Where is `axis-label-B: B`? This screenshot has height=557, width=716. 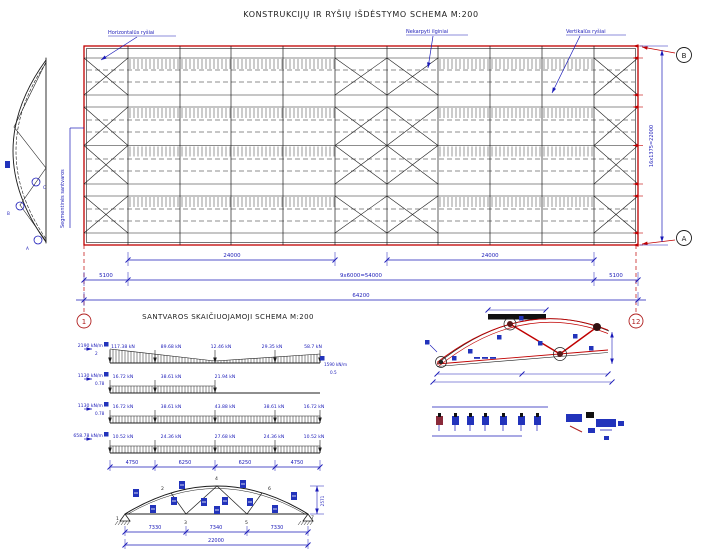 axis-label-B: B is located at coordinates (684, 56).